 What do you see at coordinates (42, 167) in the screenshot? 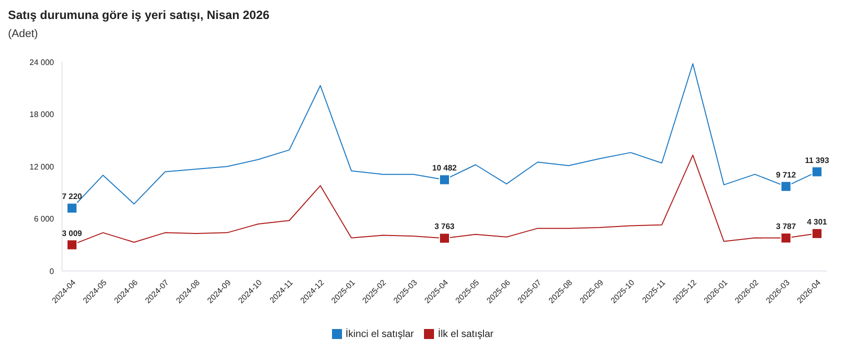
I see `y-tick-label: 12 000` at bounding box center [42, 167].